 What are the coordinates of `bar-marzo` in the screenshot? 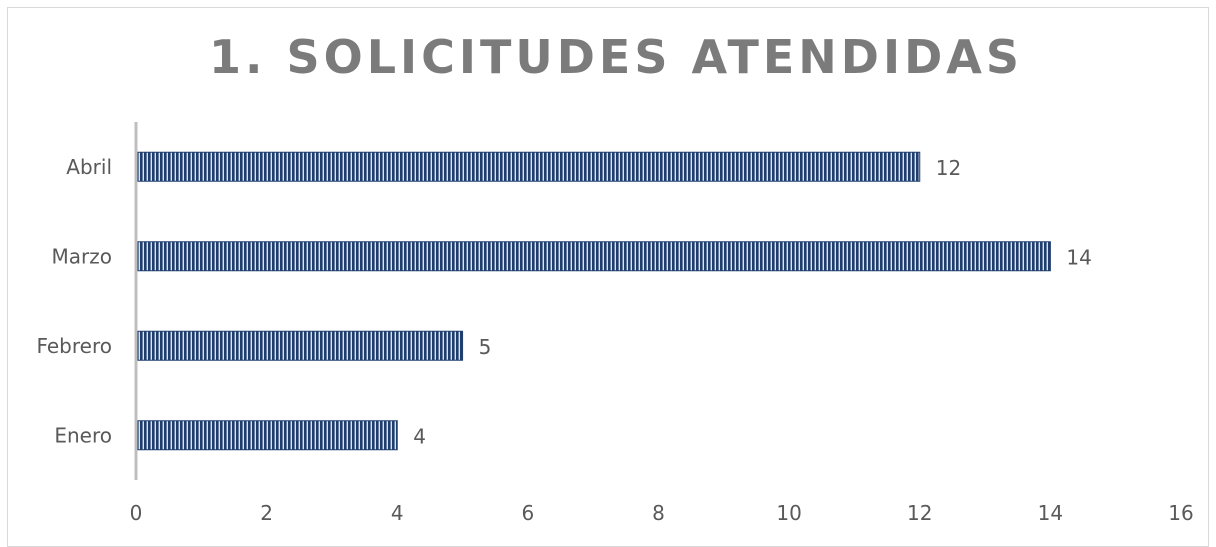 It's located at (593, 256).